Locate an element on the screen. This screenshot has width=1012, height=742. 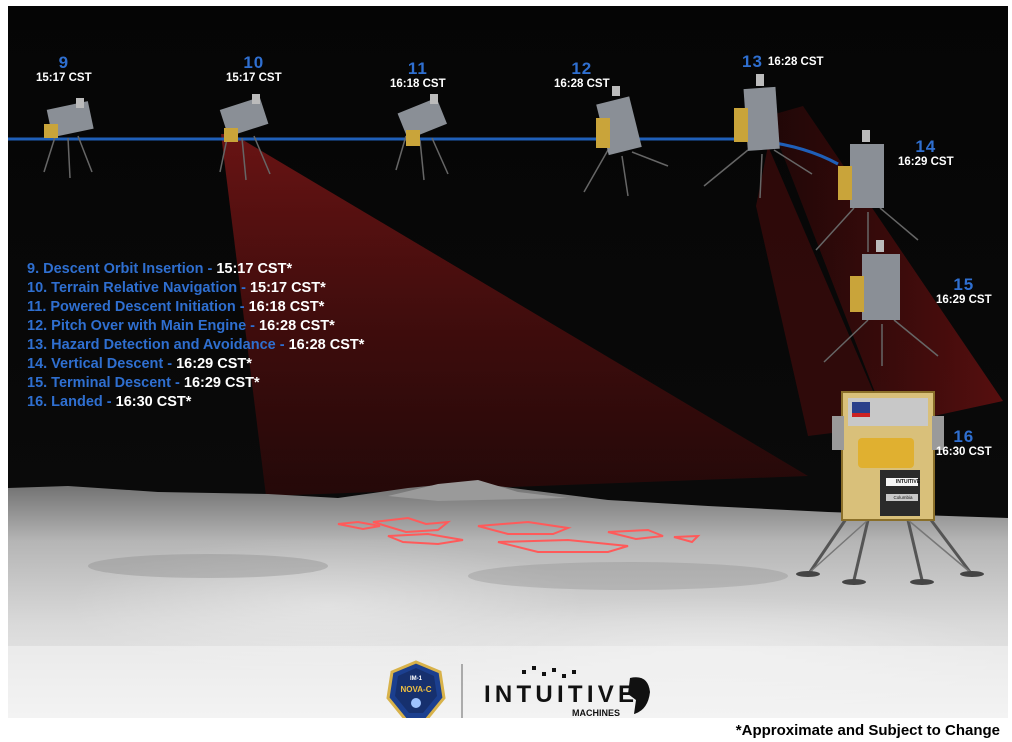
brand-logos: IM-1 NOVA-C INTUITIVE MACHINES is located at coordinates (518, 689).